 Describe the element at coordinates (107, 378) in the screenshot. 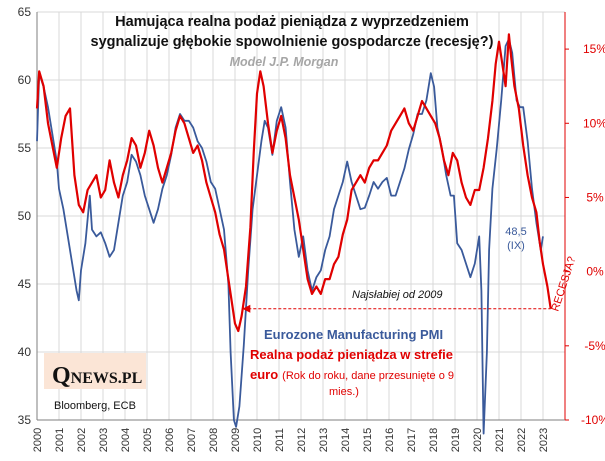

I see `logo-rest: NEWS.PL` at that location.